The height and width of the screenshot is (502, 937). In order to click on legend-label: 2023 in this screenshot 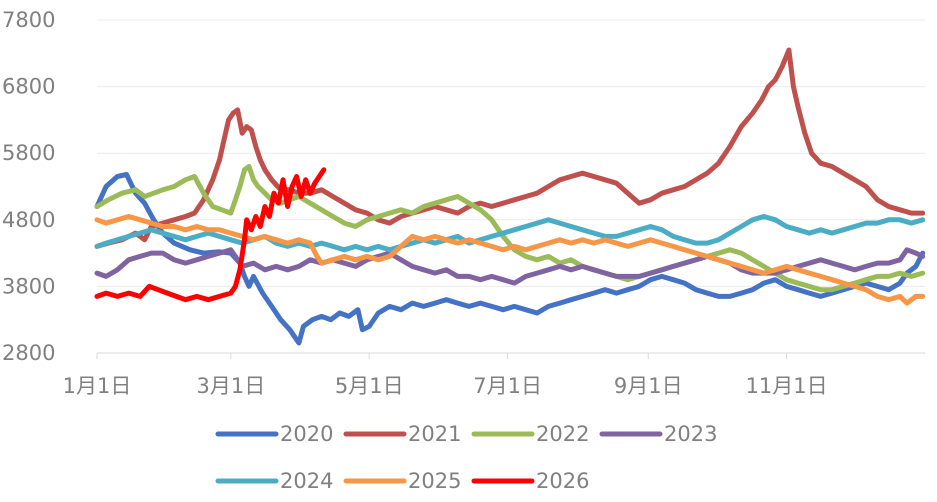, I will do `click(690, 434)`.